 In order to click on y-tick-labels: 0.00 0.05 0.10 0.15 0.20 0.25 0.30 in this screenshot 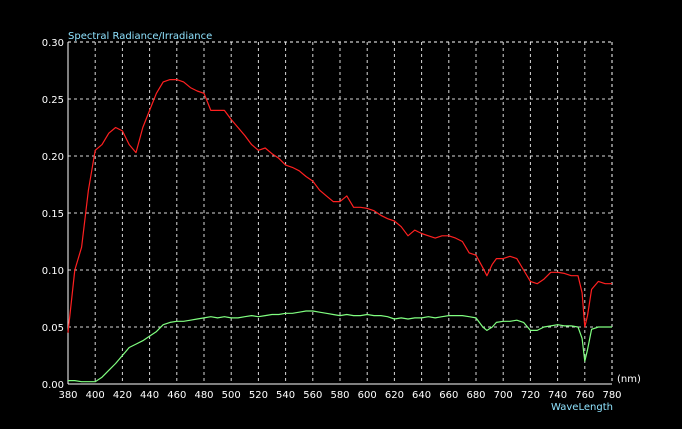, I will do `click(53, 214)`.